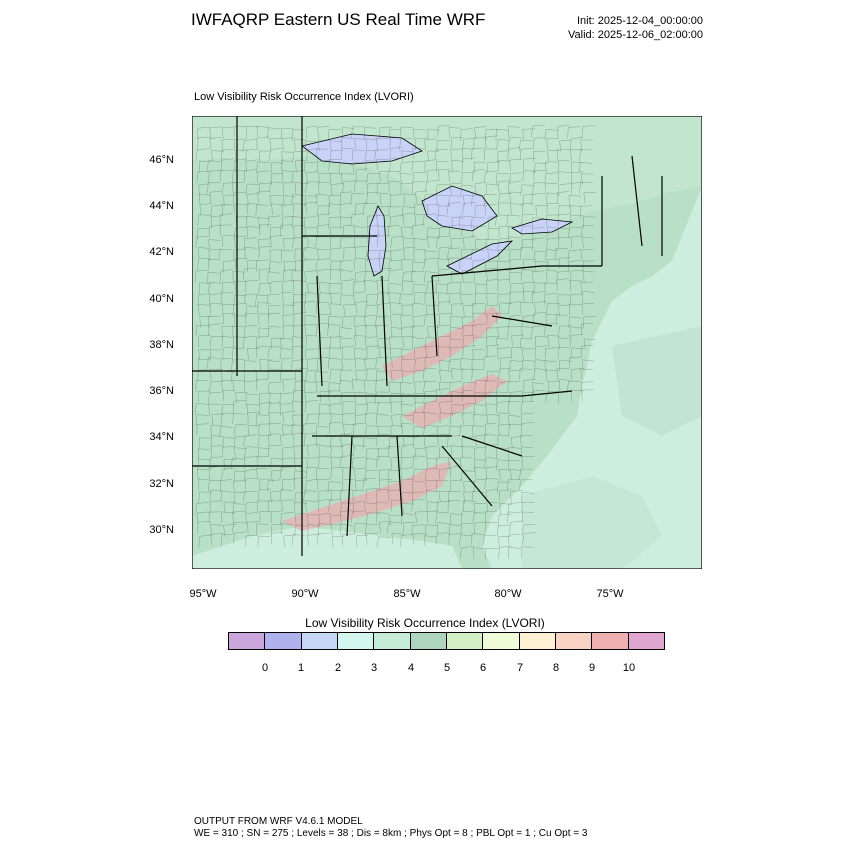 This screenshot has width=850, height=850. Describe the element at coordinates (301, 668) in the screenshot. I see `colorbar-label: 1` at that location.